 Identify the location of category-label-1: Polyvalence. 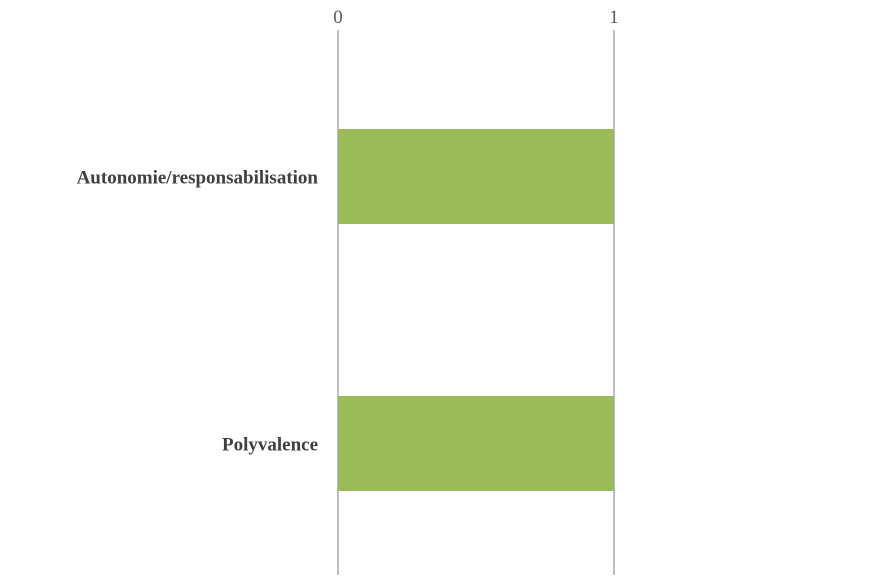
(270, 445).